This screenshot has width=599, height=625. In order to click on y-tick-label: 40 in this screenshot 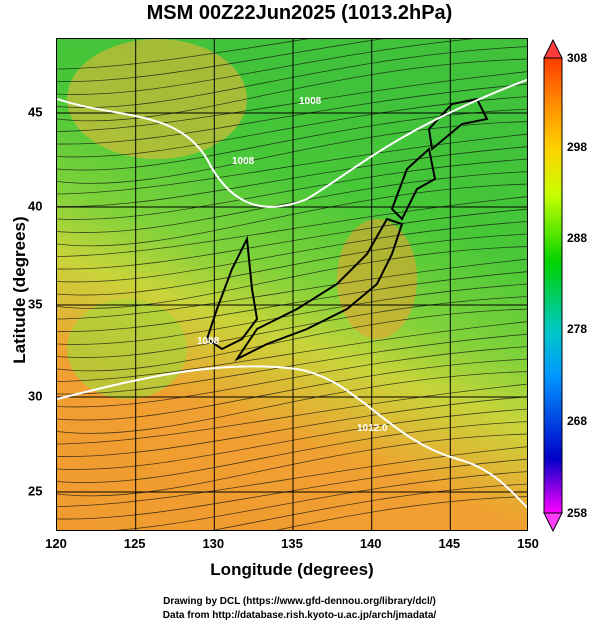, I will do `click(35, 206)`.